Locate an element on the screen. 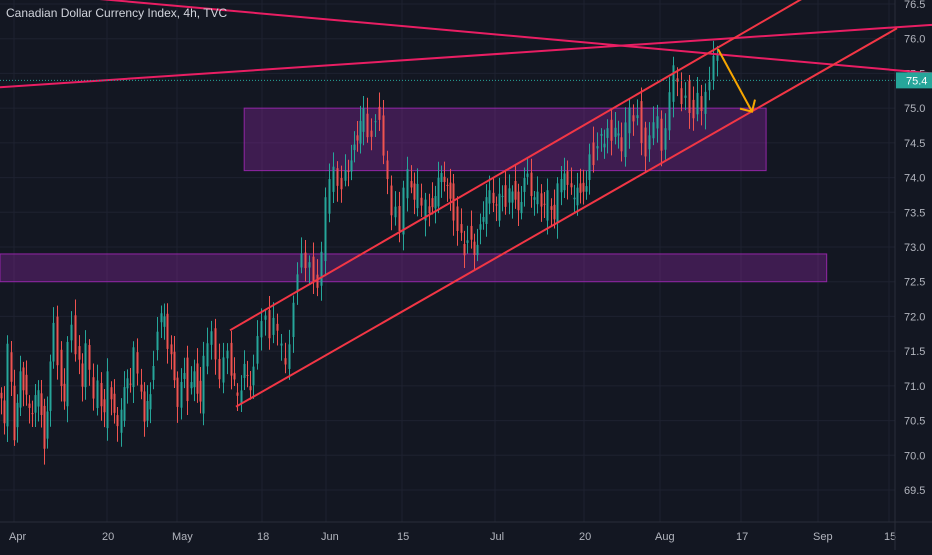 The image size is (932, 555). forecast-arrow is located at coordinates (735, 80).